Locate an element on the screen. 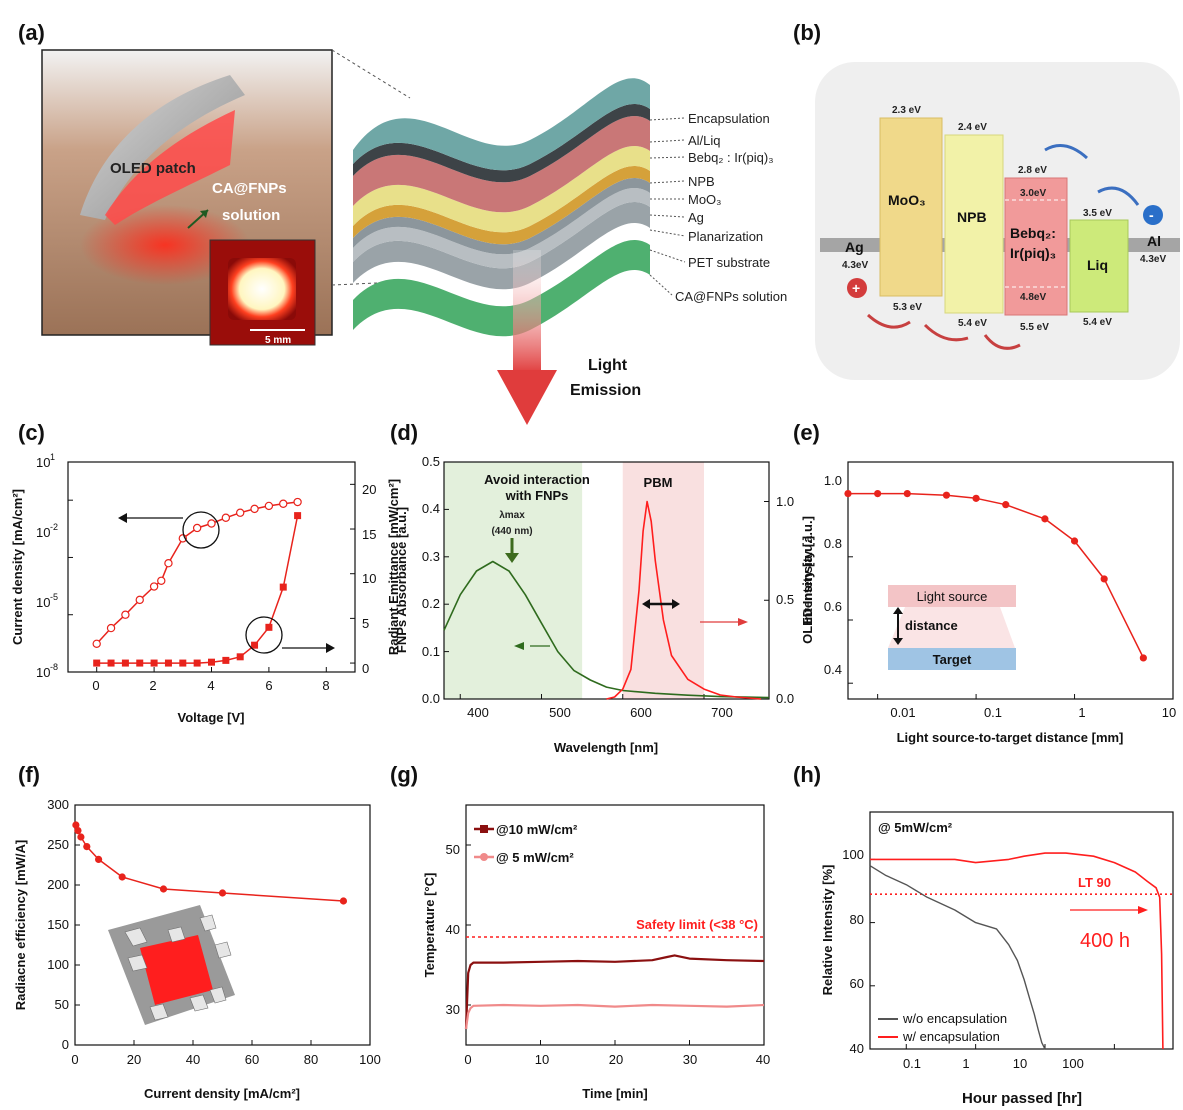 This screenshot has height=1110, width=1183. y-left-tick: 0.3 is located at coordinates (431, 556).